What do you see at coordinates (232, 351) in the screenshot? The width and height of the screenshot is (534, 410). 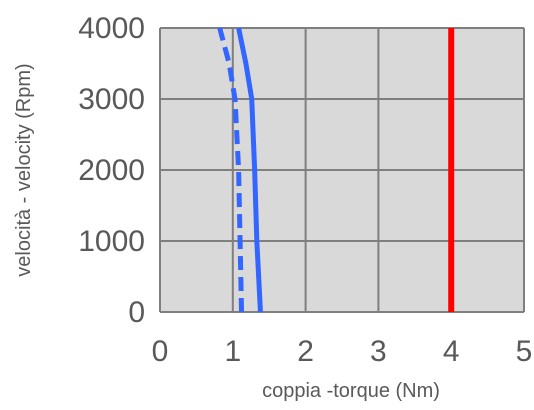 I see `x-tick-label-1: 1` at bounding box center [232, 351].